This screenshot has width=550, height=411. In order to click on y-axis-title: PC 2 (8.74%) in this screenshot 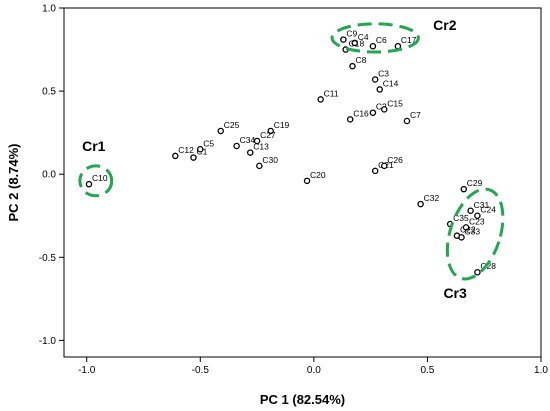, I will do `click(13, 182)`.